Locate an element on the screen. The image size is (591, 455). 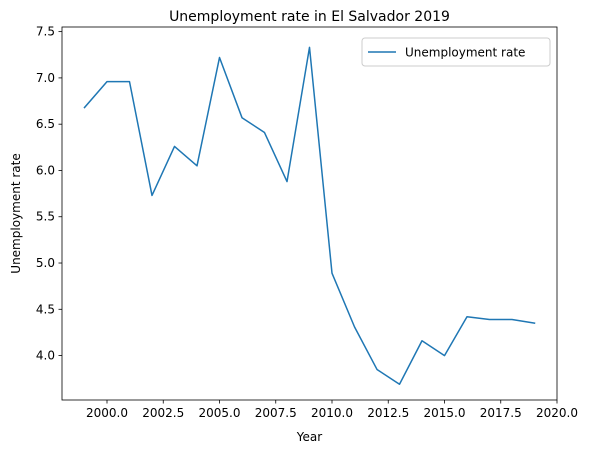
y-tick-label: 5.5 is located at coordinates (45, 217).